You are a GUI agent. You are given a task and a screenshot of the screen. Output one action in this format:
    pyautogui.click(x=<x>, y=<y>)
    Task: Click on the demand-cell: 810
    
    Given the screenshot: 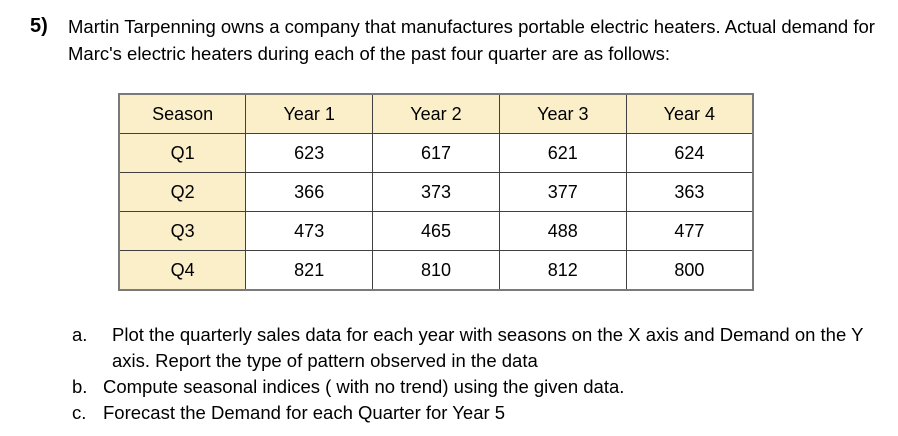 What is the action you would take?
    pyautogui.click(x=436, y=270)
    